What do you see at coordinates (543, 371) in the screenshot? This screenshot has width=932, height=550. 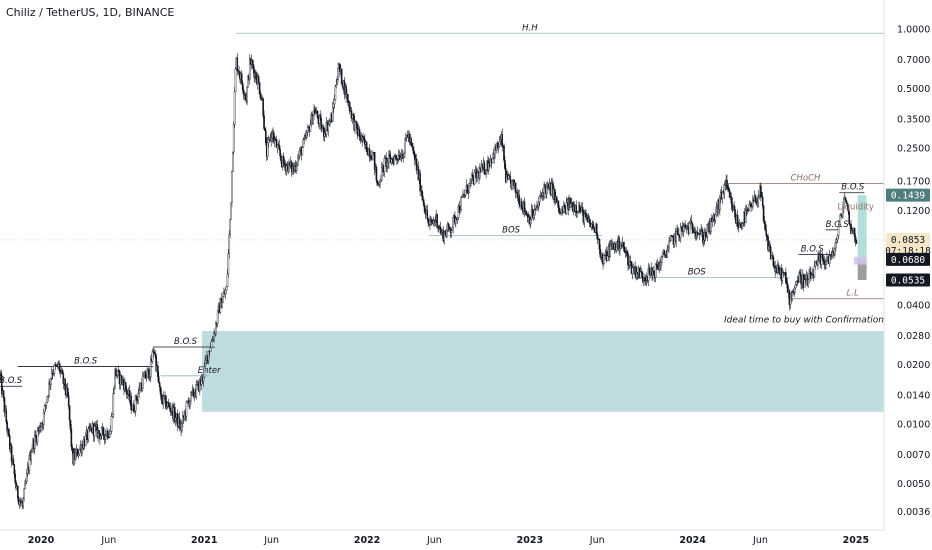 I see `demand-zone-layer` at bounding box center [543, 371].